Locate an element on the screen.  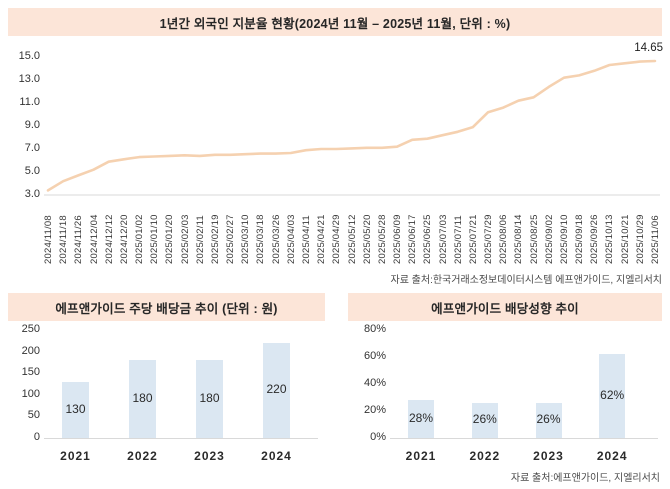
y-tick-label: 7.0 is located at coordinates (32, 148).